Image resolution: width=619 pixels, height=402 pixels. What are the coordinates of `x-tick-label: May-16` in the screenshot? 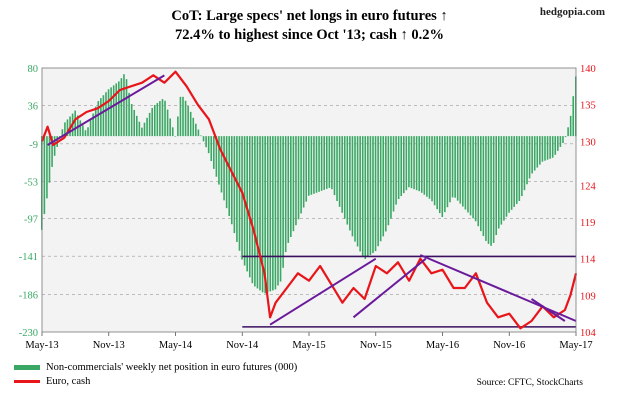 It's located at (442, 345).